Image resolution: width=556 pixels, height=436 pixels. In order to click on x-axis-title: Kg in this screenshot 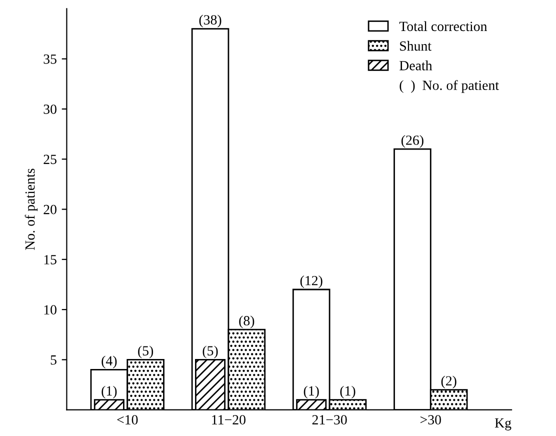, I will do `click(503, 424)`.